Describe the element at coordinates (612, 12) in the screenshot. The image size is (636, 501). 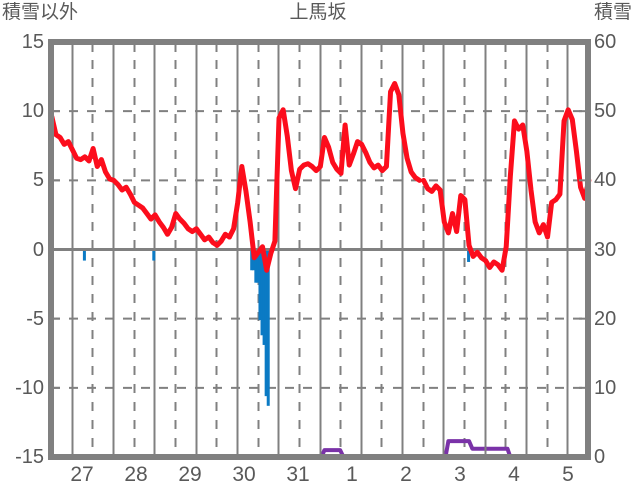
I see `right-axis-title: 積雪` at that location.